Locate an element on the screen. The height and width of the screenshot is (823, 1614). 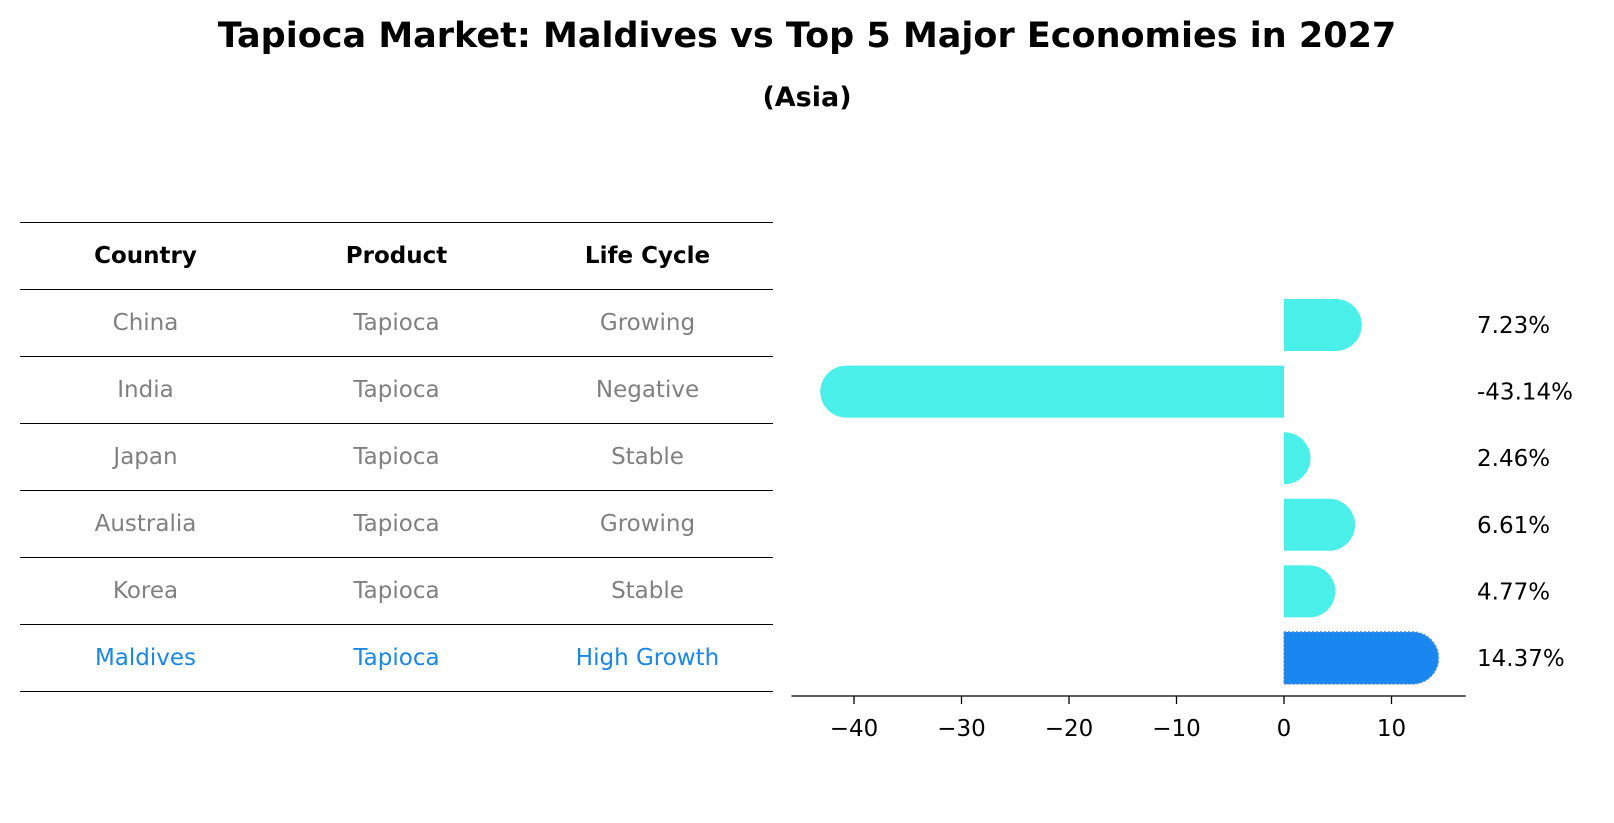
cell-country: China is located at coordinates (145, 323).